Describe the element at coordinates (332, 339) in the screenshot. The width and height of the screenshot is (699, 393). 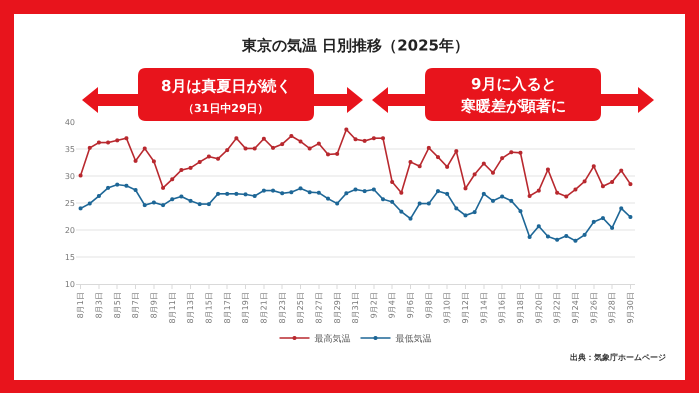
I see `legend-label: 最高気温` at that location.